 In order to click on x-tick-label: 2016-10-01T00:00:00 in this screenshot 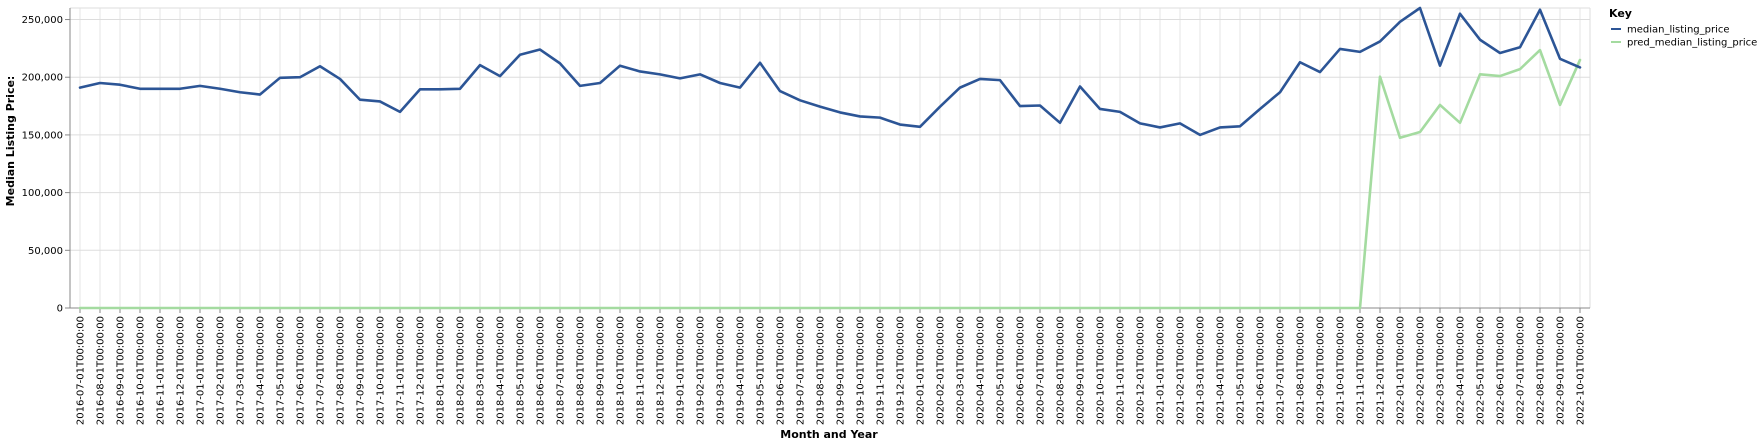, I will do `click(141, 370)`.